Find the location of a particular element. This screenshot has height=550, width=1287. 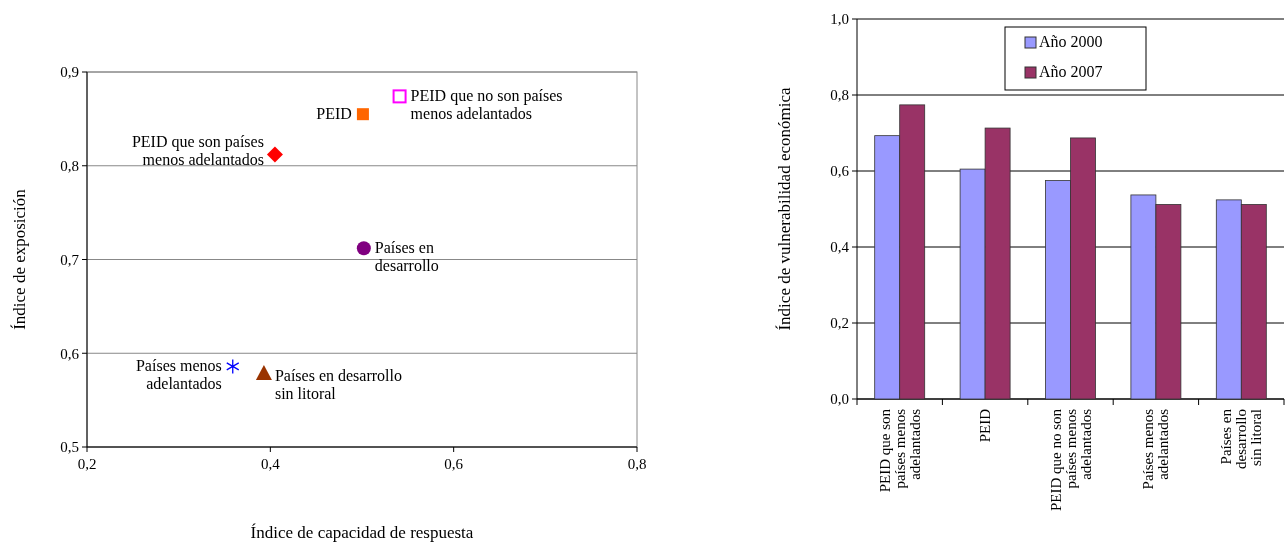

x-tick-label: PEID que no son países menos adelantados is located at coordinates (1070, 460).